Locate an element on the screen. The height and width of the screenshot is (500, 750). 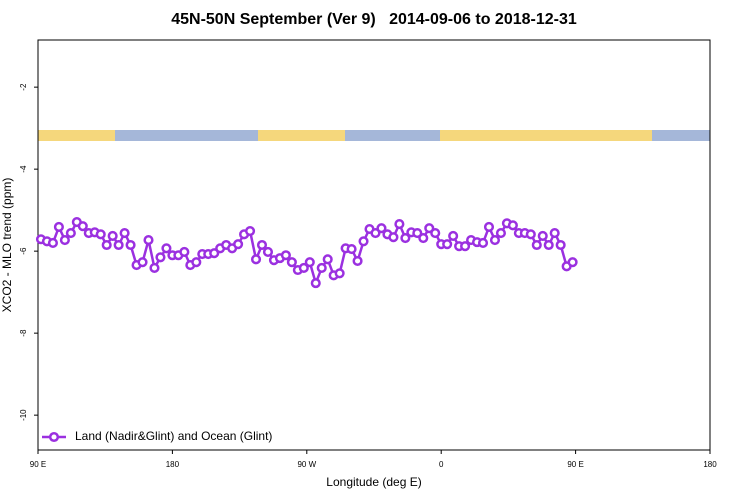
x-axis-title: Longitude (deg E) is located at coordinates (373, 482).